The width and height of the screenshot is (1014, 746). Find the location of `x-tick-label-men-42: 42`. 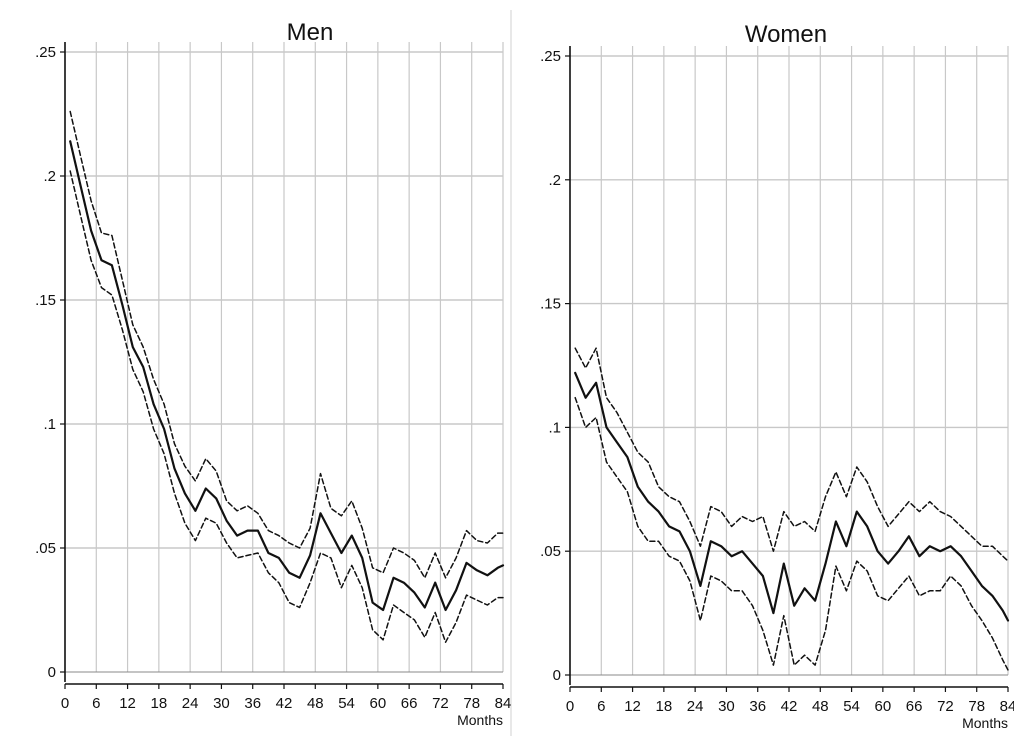

x-tick-label-men-42: 42 is located at coordinates (284, 703).